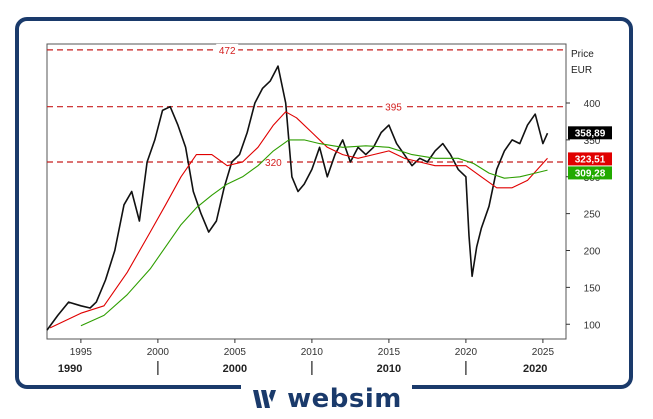  I want to click on level-label-395: 395, so click(393, 108).